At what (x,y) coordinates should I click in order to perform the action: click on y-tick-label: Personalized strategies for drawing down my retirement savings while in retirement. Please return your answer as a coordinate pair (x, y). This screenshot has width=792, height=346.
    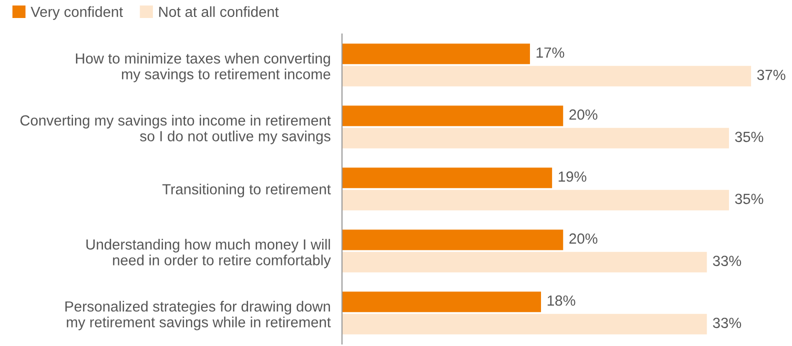
    Looking at the image, I should click on (198, 315).